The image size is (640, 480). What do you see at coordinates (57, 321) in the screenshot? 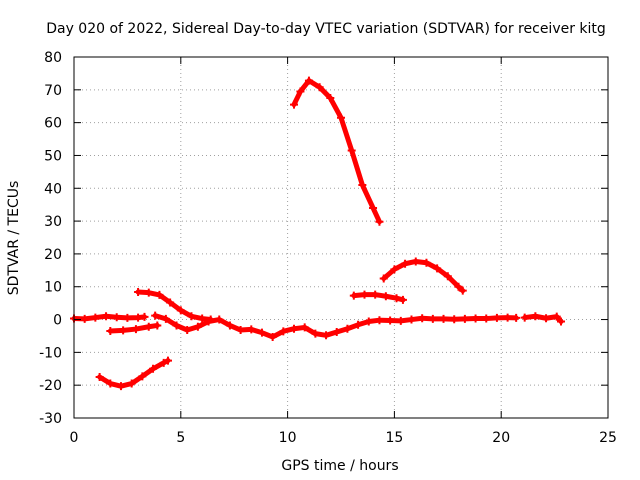
I see `y-tick-label: 0` at bounding box center [57, 321].